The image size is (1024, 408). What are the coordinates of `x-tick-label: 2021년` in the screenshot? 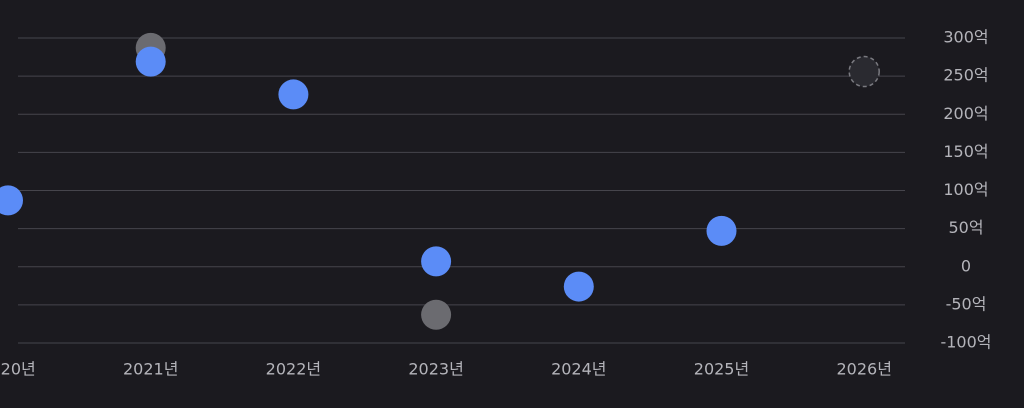 It's located at (150, 369).